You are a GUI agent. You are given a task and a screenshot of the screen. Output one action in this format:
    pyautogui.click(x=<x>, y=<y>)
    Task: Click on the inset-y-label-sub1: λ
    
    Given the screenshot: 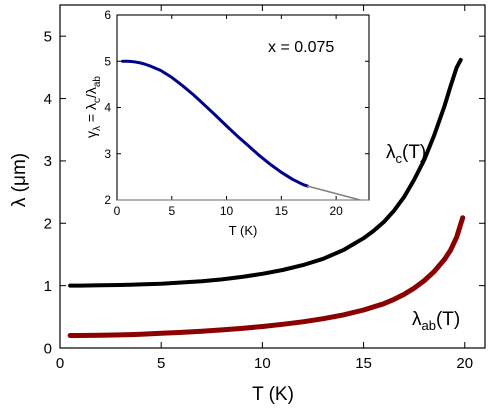 What is the action you would take?
    pyautogui.click(x=97, y=128)
    